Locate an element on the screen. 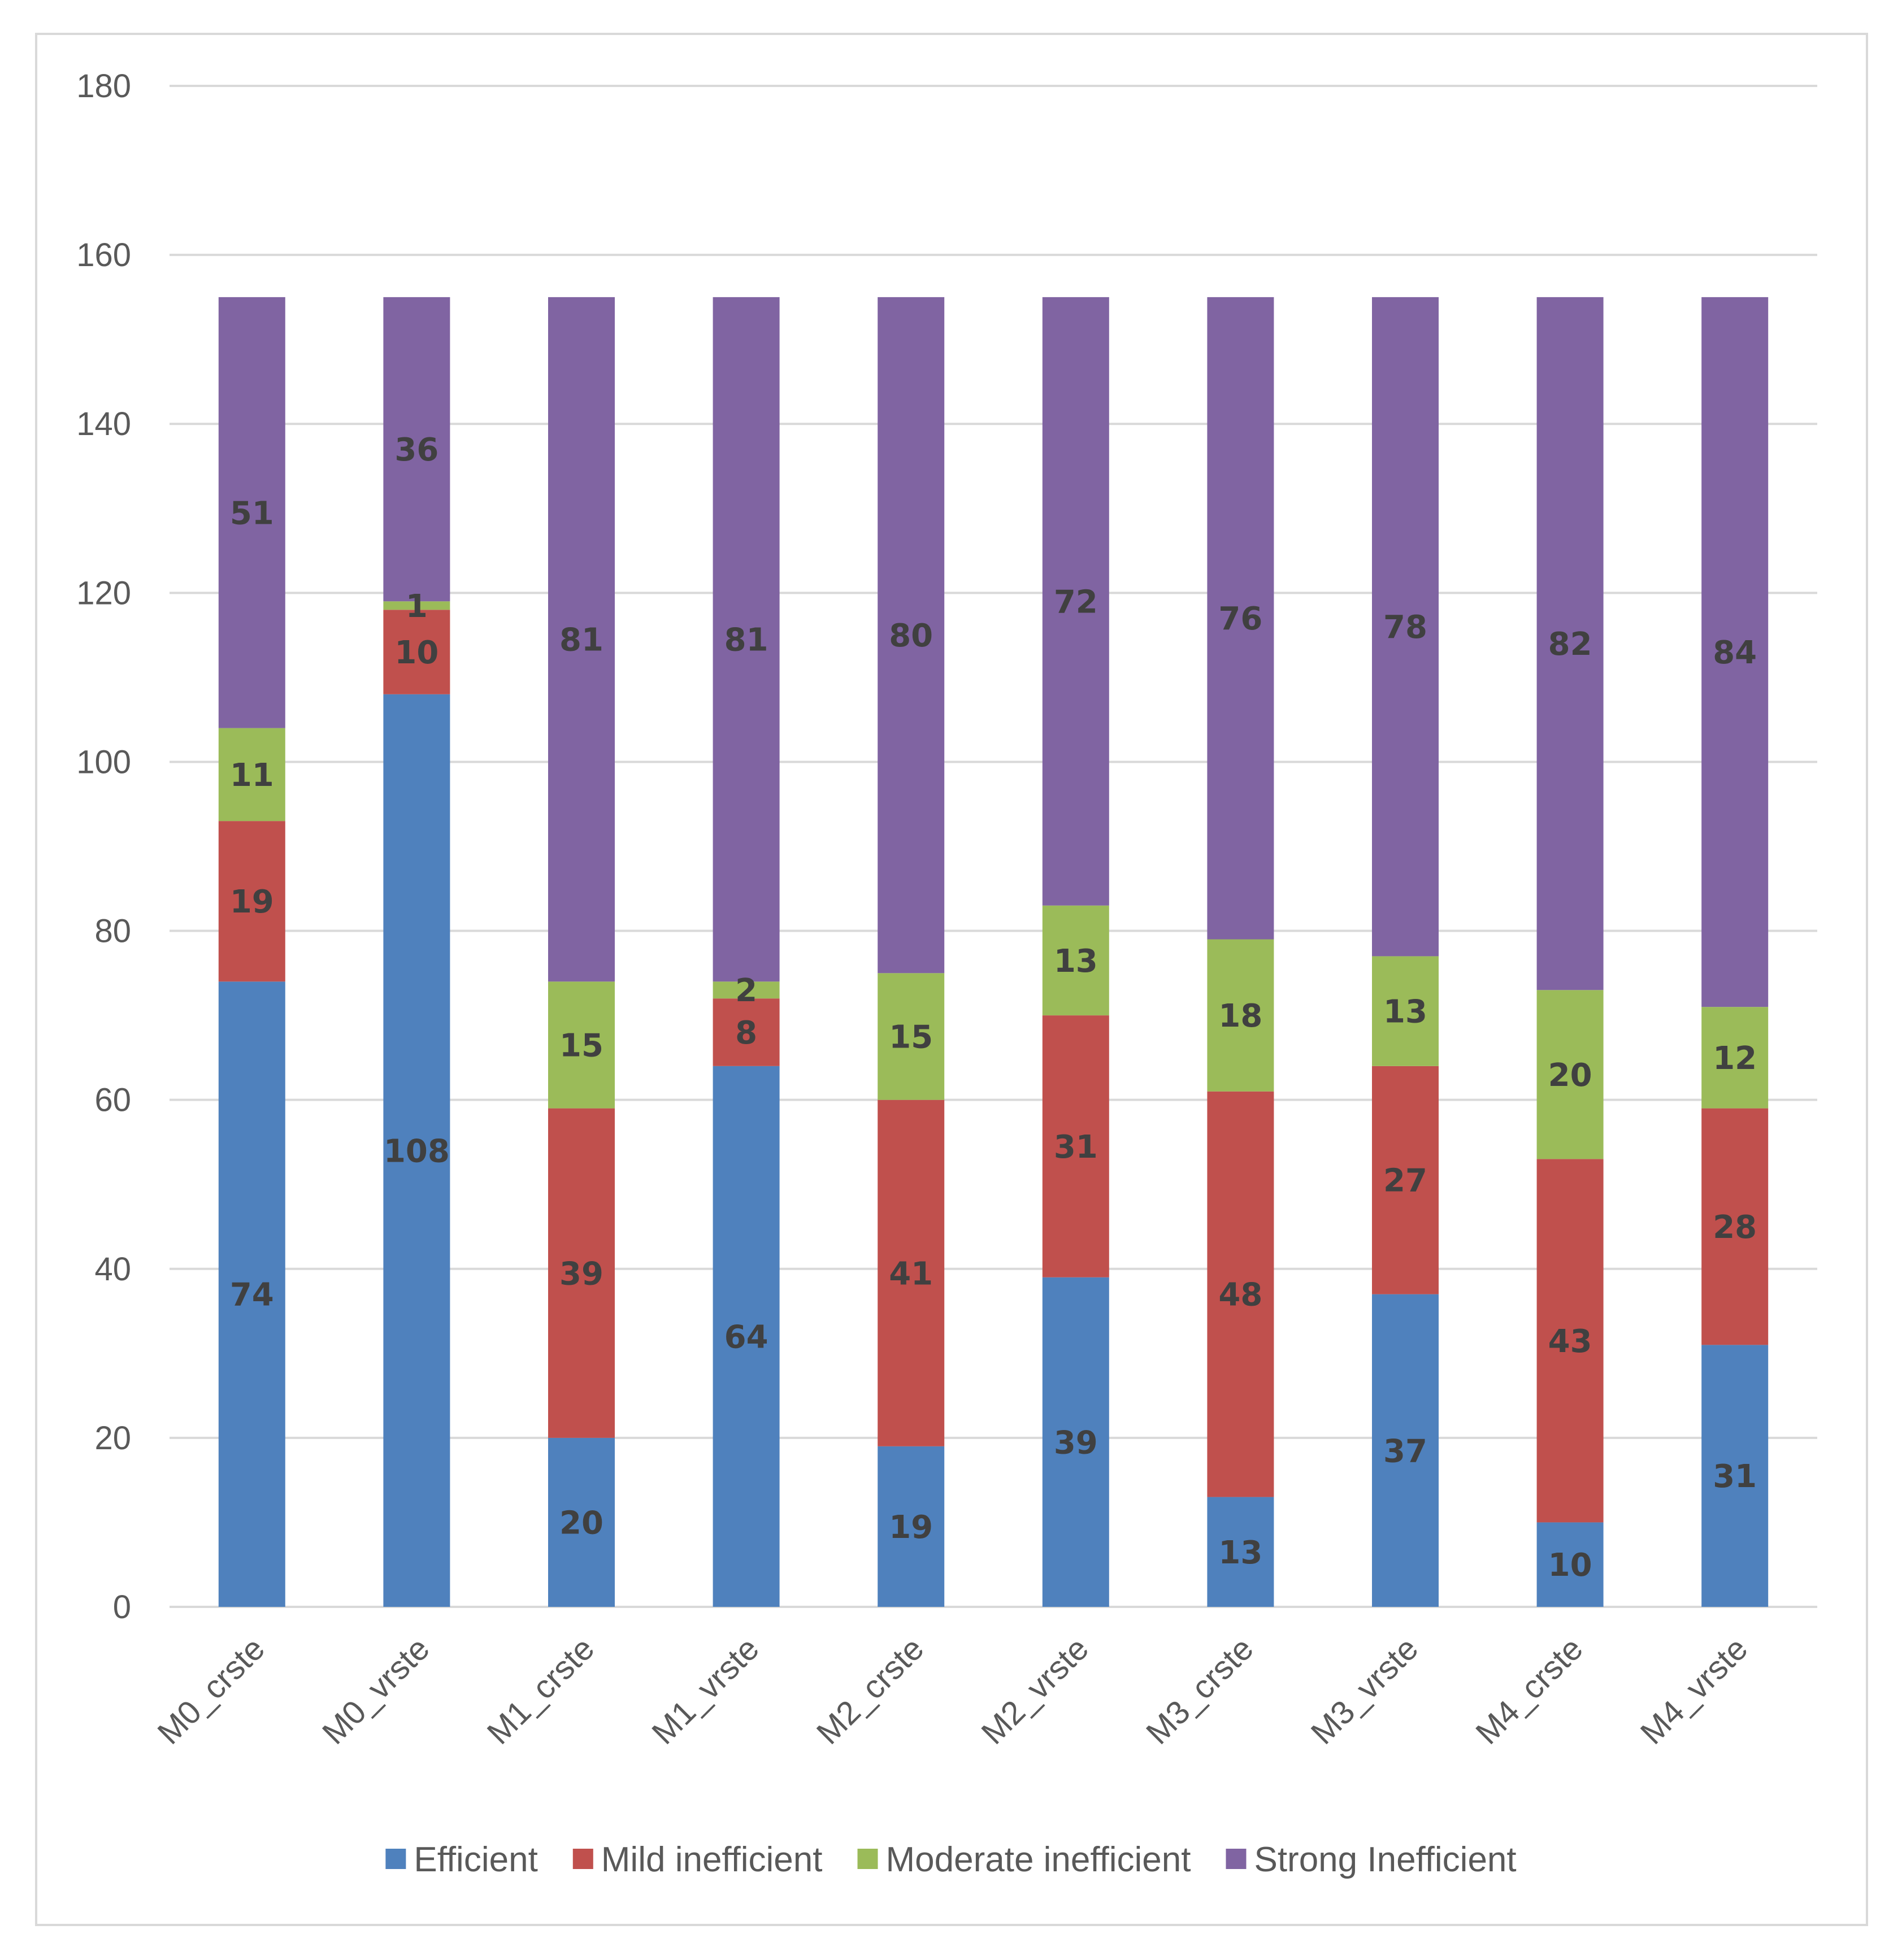 Image resolution: width=1902 pixels, height=1960 pixels. y-tick-label: 120 is located at coordinates (103, 593).